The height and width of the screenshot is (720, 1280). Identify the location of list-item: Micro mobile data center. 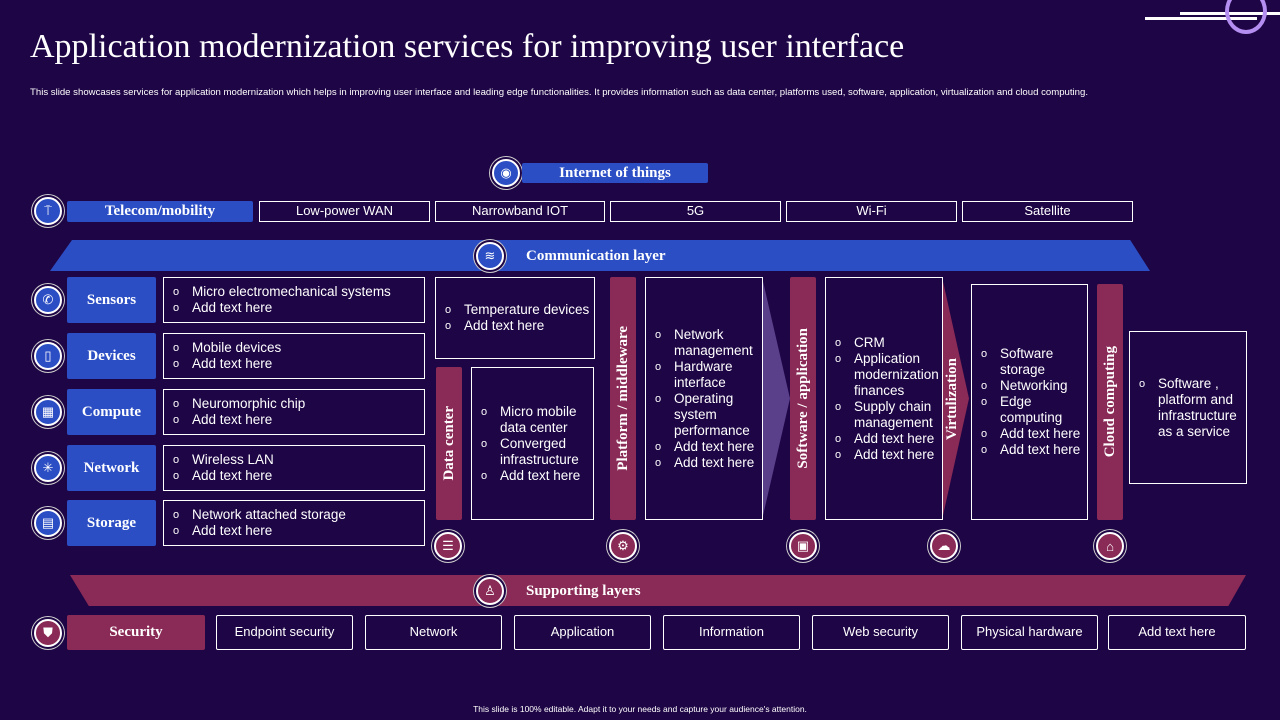
(532, 420).